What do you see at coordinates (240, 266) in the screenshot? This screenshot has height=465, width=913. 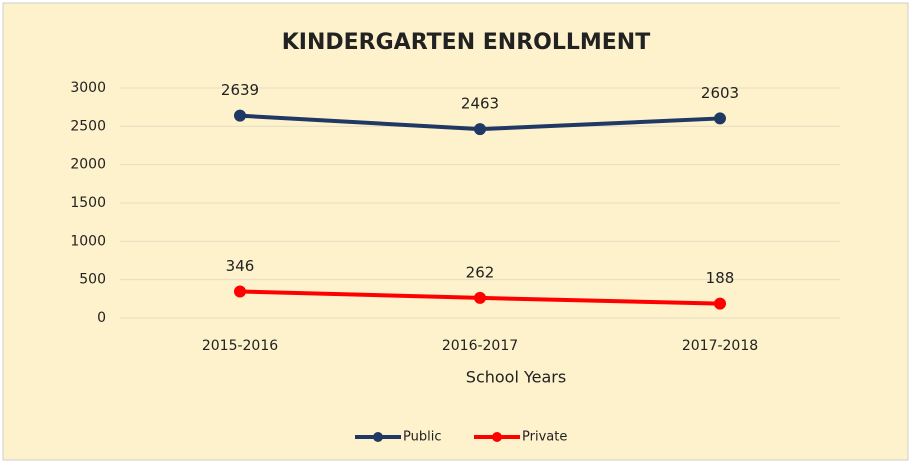 I see `data-label: 346` at bounding box center [240, 266].